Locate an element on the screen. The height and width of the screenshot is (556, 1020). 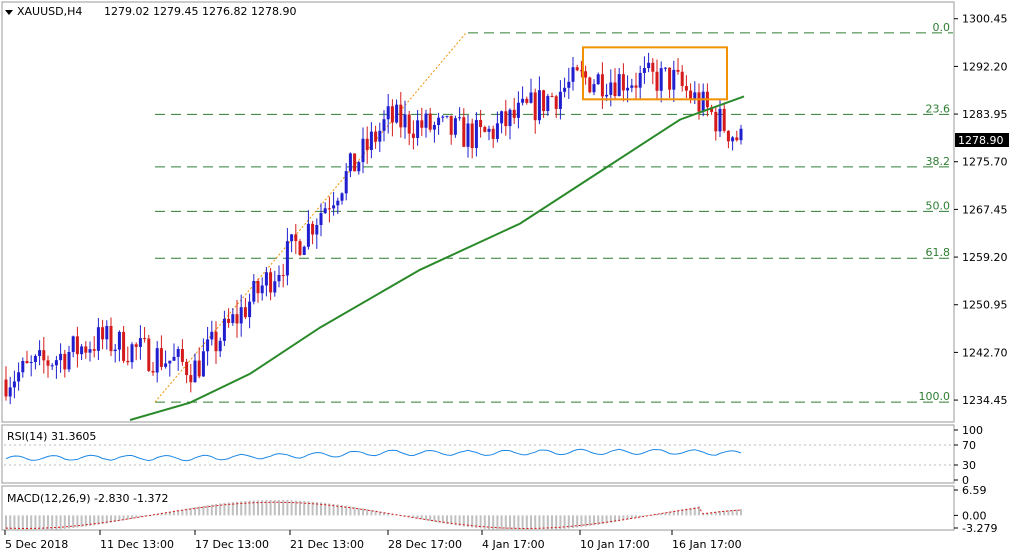
fib-level-label: 23.6 is located at coordinates (938, 108).